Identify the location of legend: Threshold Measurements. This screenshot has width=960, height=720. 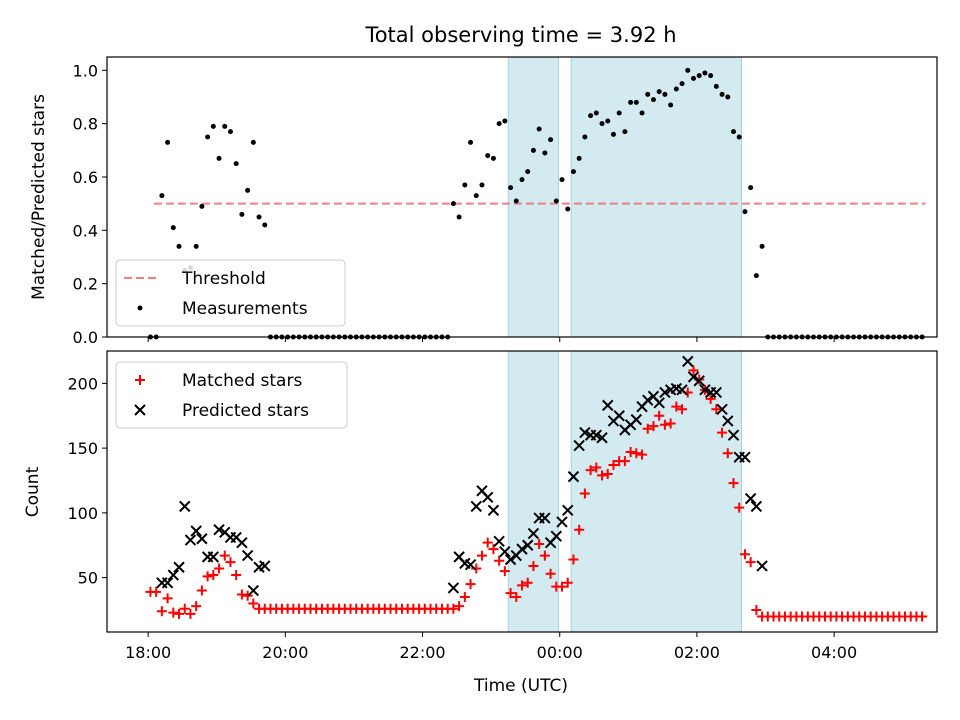
(230, 293).